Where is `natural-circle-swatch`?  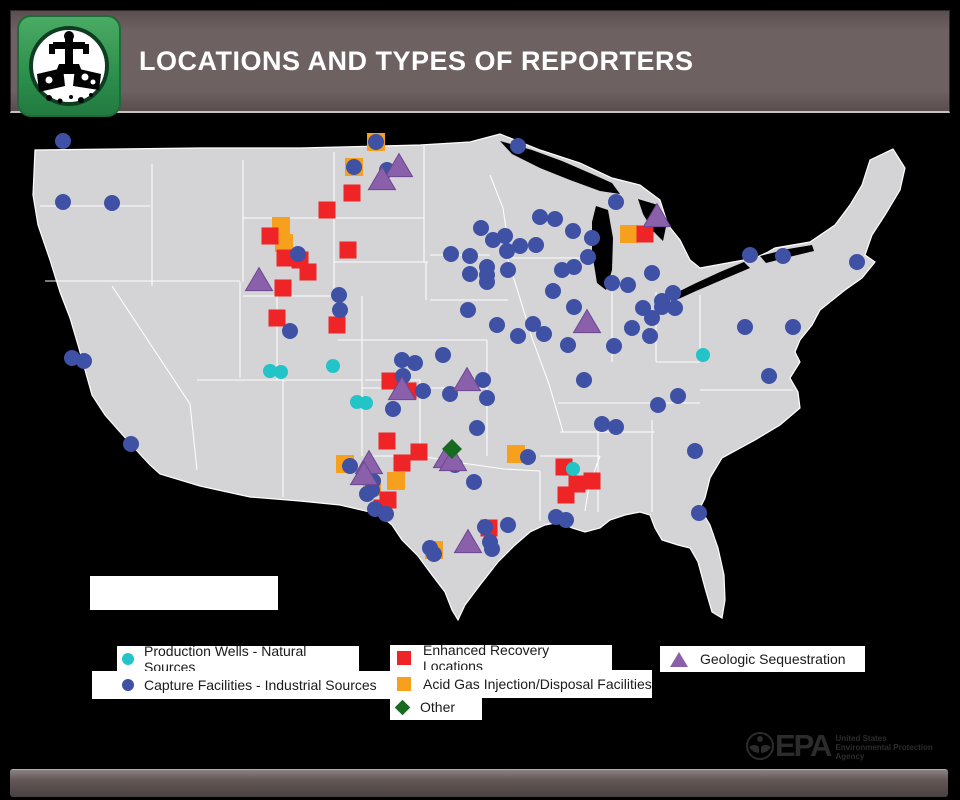 natural-circle-swatch is located at coordinates (128, 658).